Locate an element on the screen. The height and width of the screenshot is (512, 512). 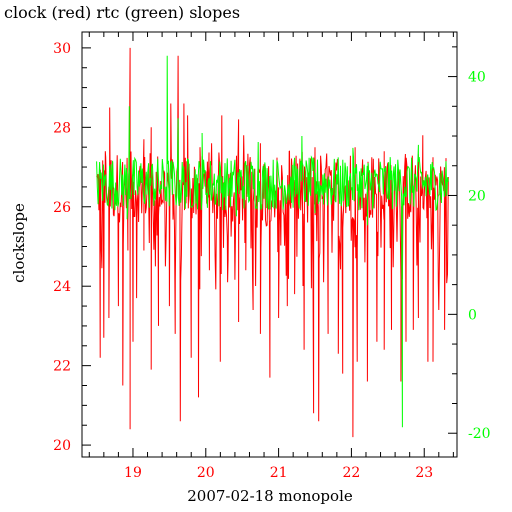
y2-tick-label: -20 is located at coordinates (479, 434).